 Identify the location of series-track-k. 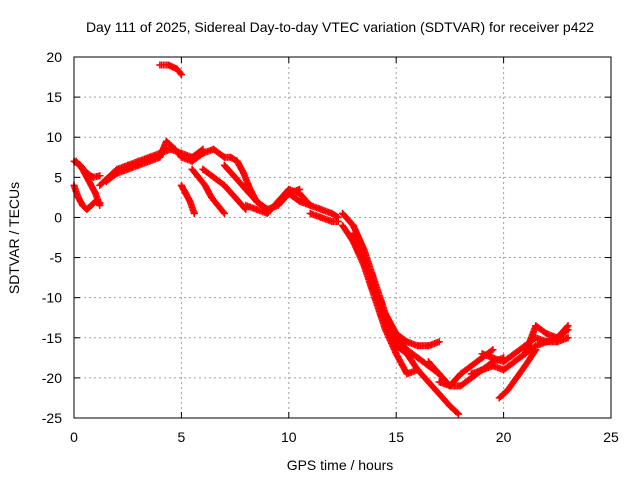
(262, 183).